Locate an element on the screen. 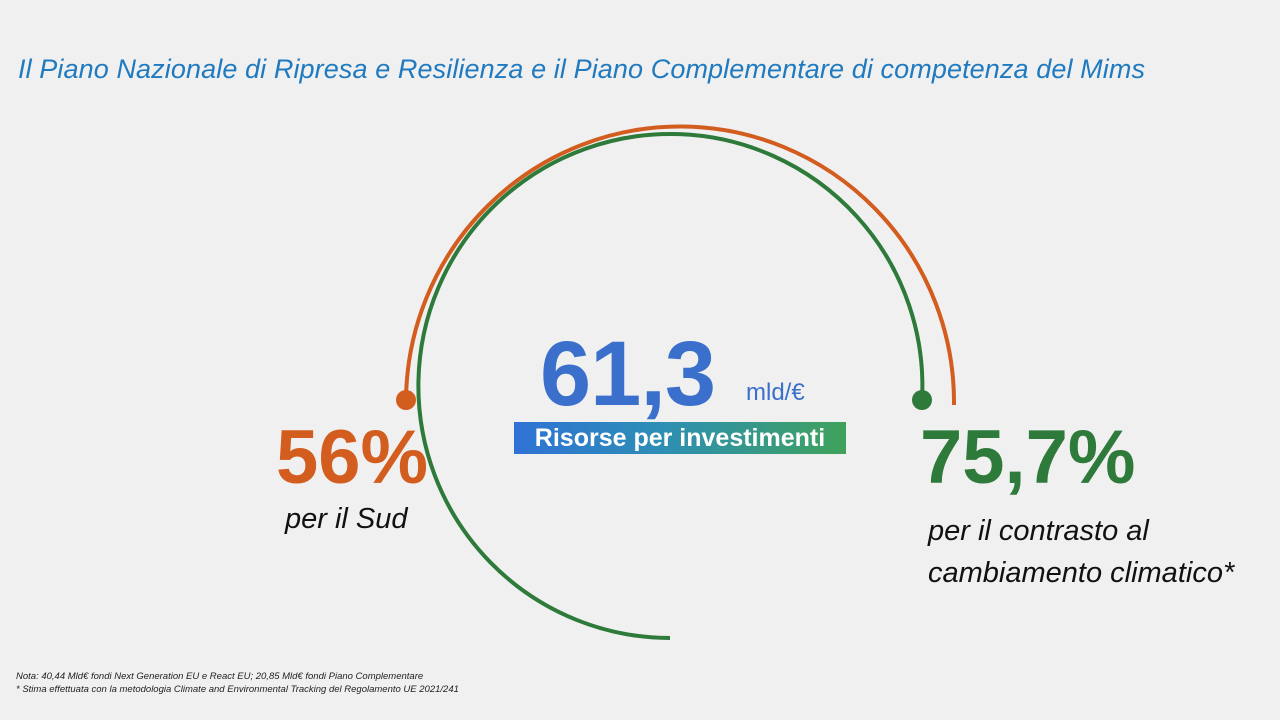  orange-dot is located at coordinates (406, 400).